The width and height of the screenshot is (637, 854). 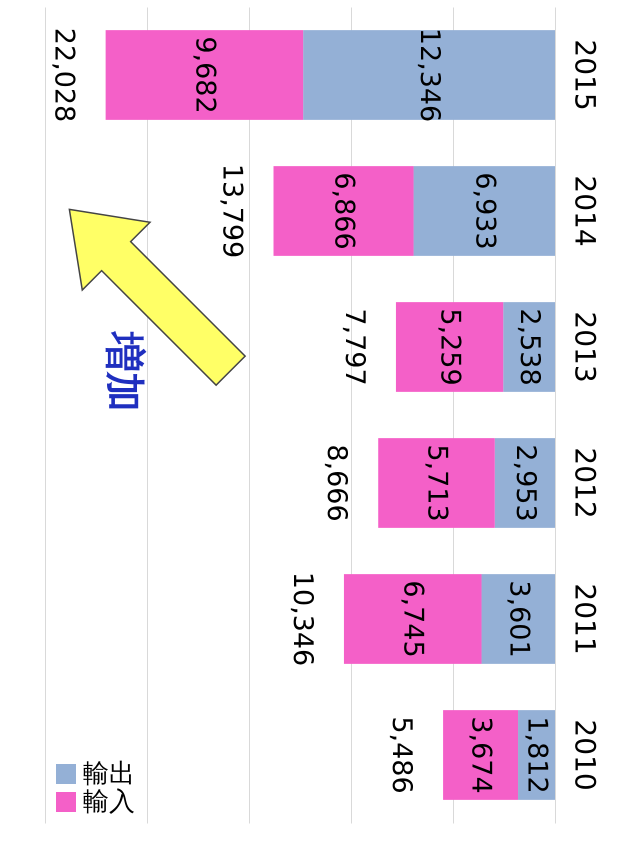 I want to click on total-label: 7,797, so click(x=354, y=347).